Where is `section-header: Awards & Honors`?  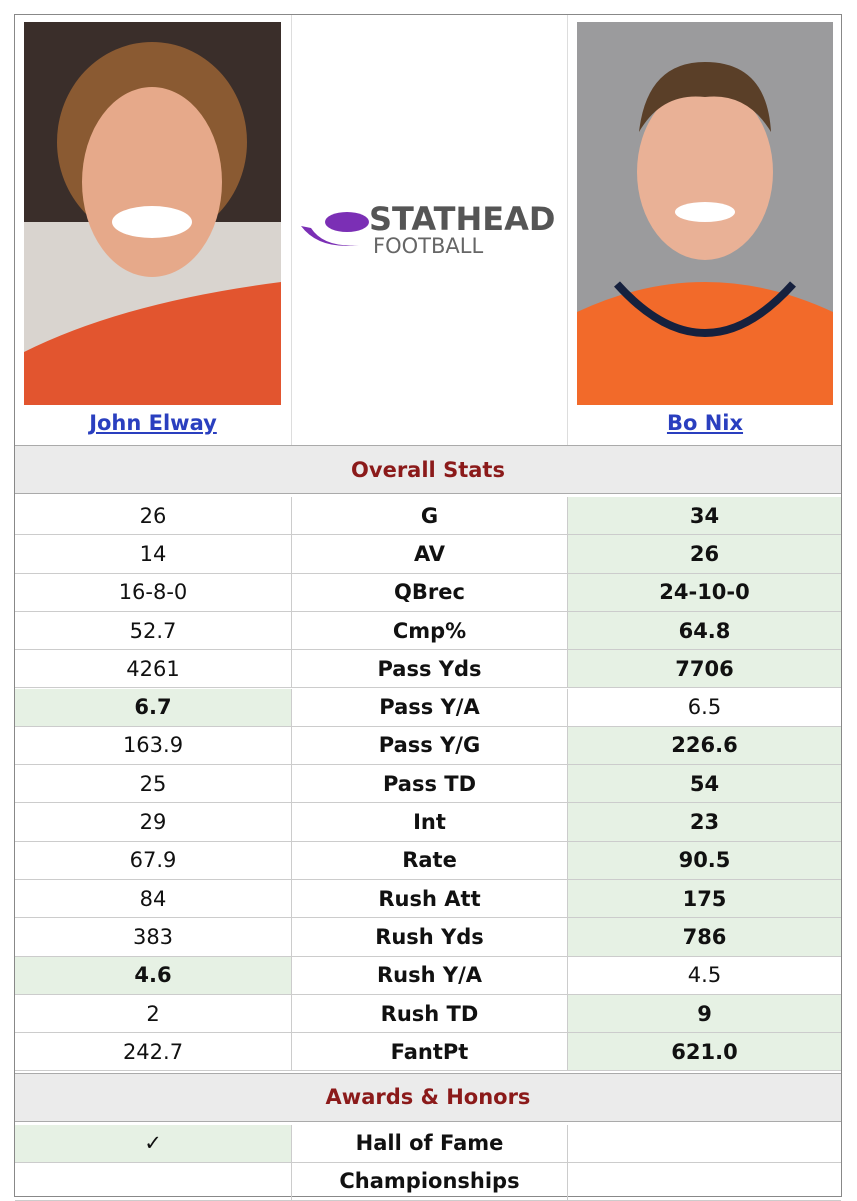 section-header: Awards & Honors is located at coordinates (428, 1097).